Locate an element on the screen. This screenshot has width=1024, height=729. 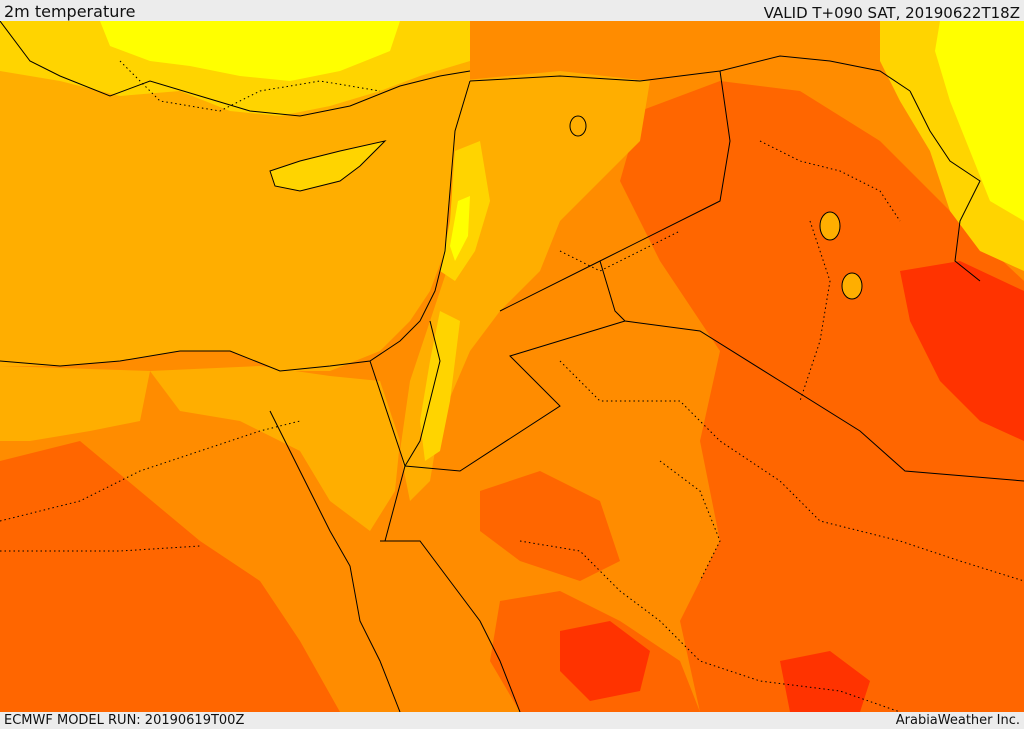
very-hot-zone-center is located at coordinates (550, 526).